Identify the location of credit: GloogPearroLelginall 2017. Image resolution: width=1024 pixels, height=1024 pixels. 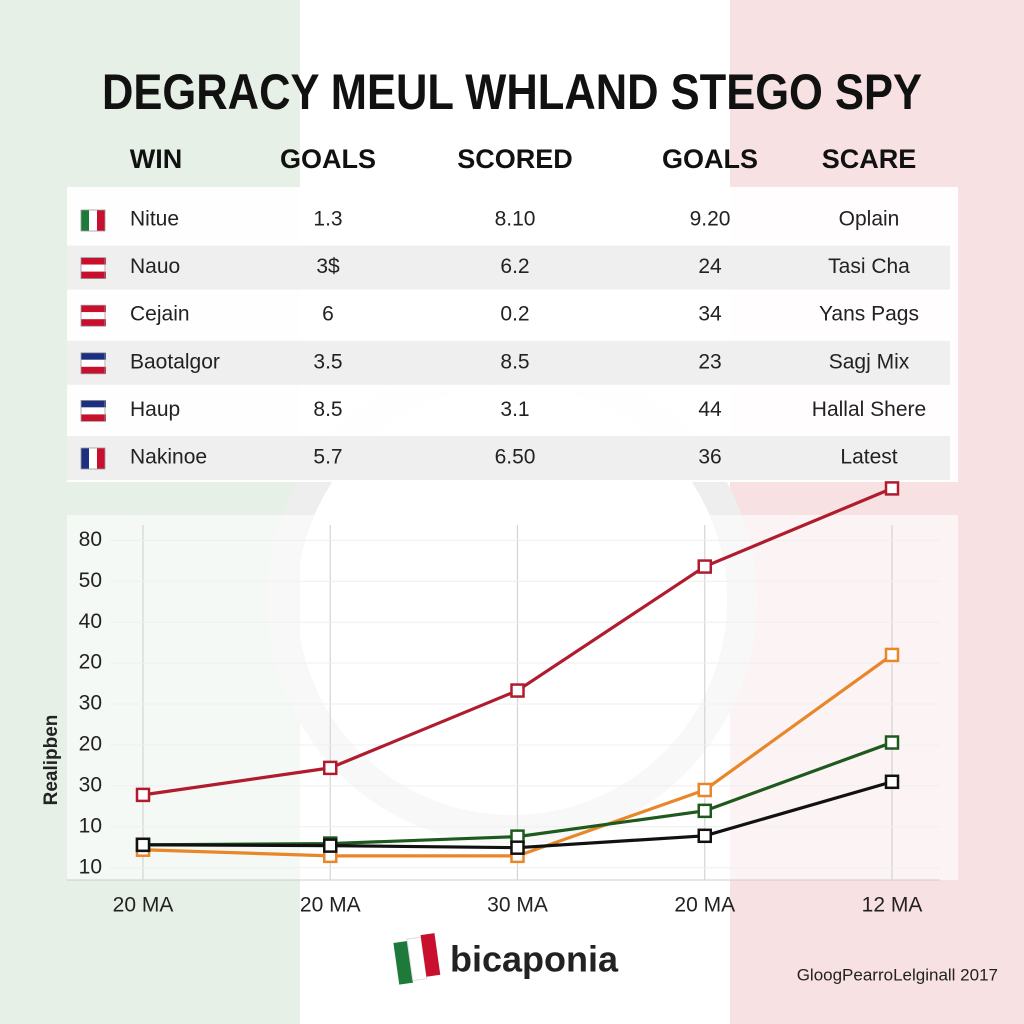
(897, 974).